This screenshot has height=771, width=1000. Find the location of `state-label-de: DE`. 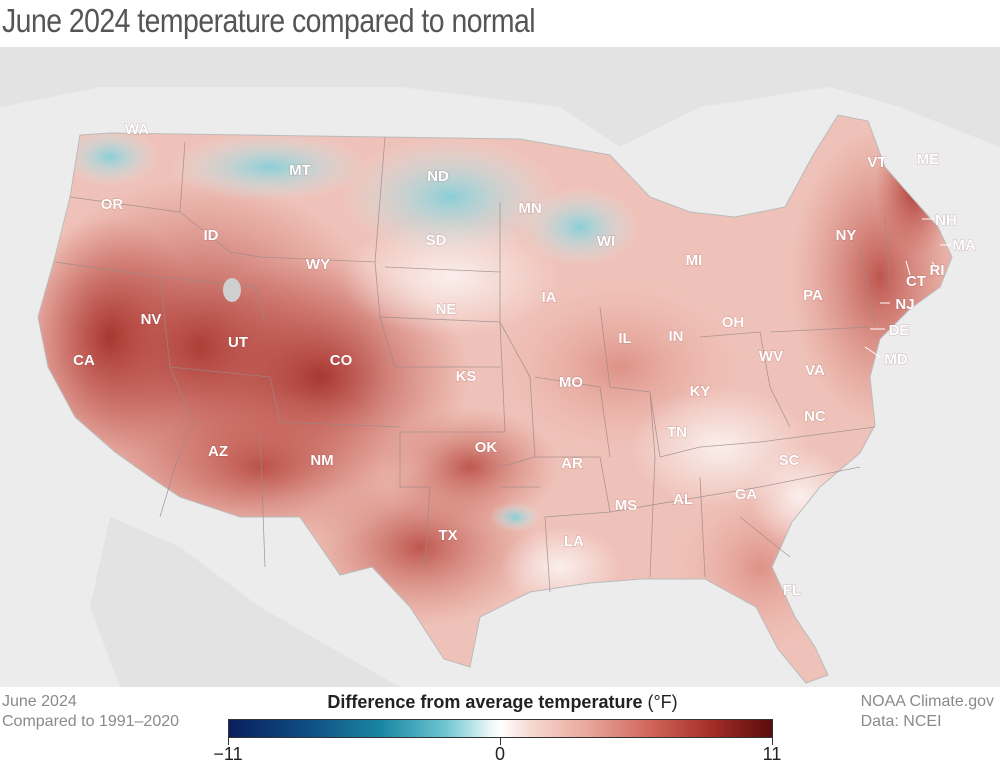

state-label-de: DE is located at coordinates (899, 330).